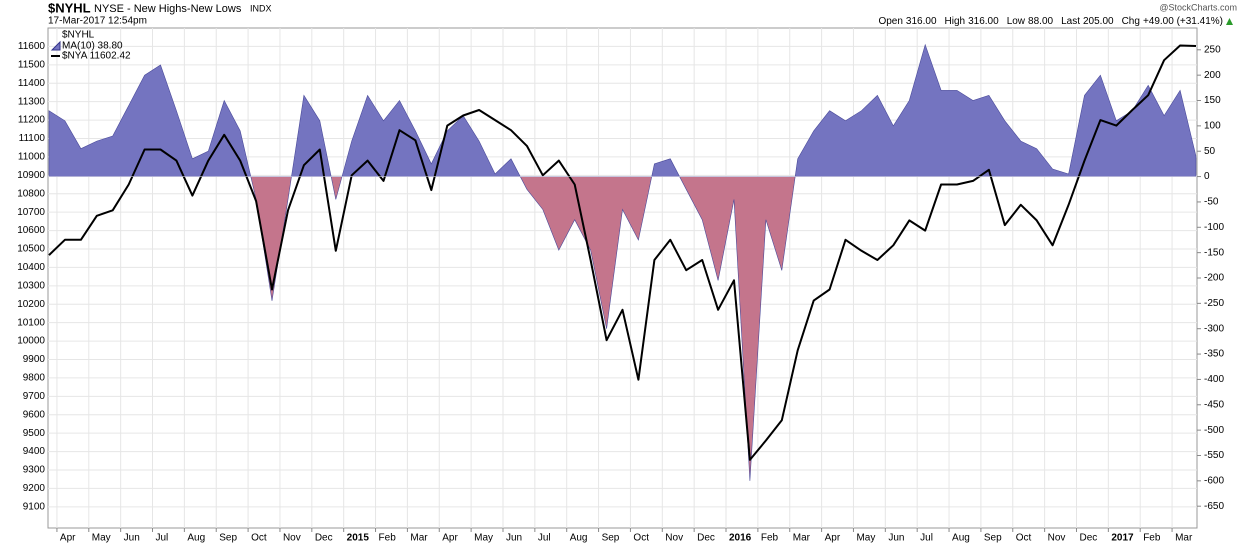  Describe the element at coordinates (890, 21) in the screenshot. I see `quote-label: Open` at that location.